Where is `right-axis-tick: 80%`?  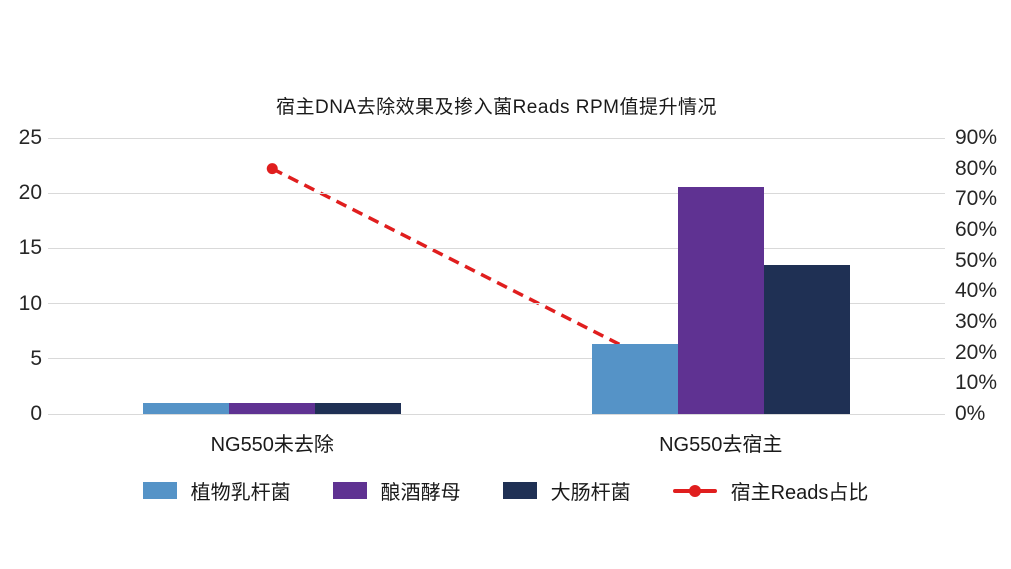
right-axis-tick: 80% is located at coordinates (976, 168).